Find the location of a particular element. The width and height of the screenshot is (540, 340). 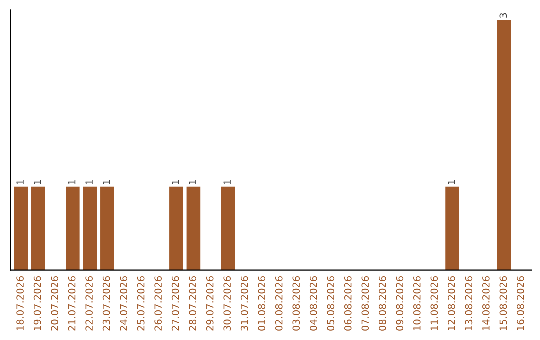

x-tick-label: 04.08.2026 is located at coordinates (314, 303).